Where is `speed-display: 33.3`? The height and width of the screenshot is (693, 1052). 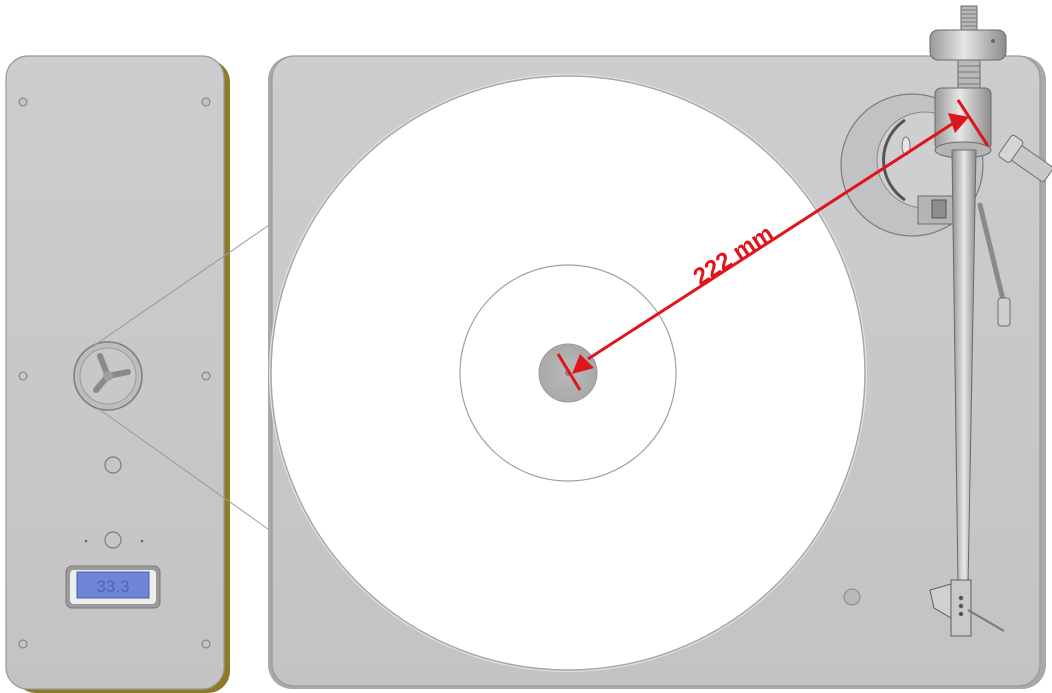
speed-display: 33.3 is located at coordinates (113, 587).